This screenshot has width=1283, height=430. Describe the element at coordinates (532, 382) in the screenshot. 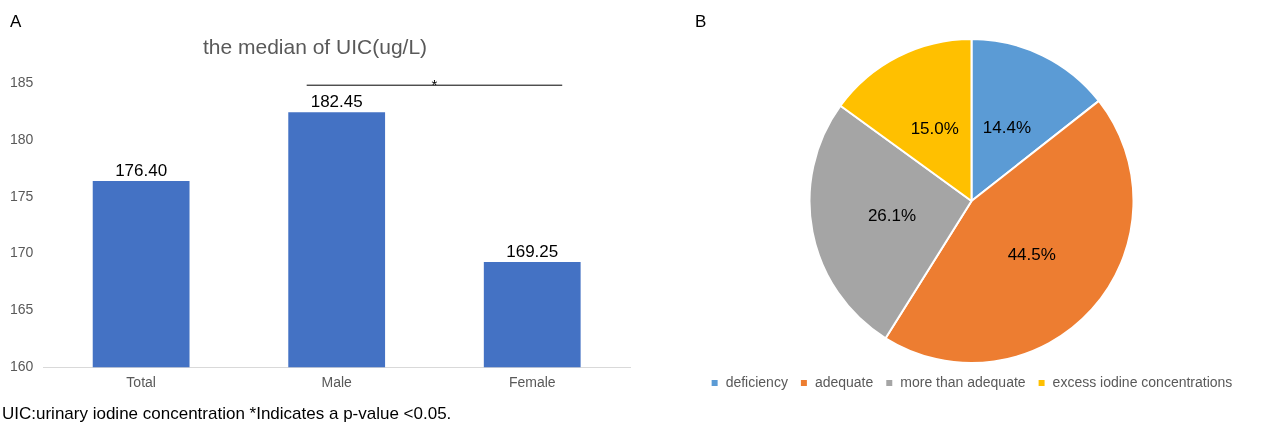

I see `x-tick-label: Female` at that location.